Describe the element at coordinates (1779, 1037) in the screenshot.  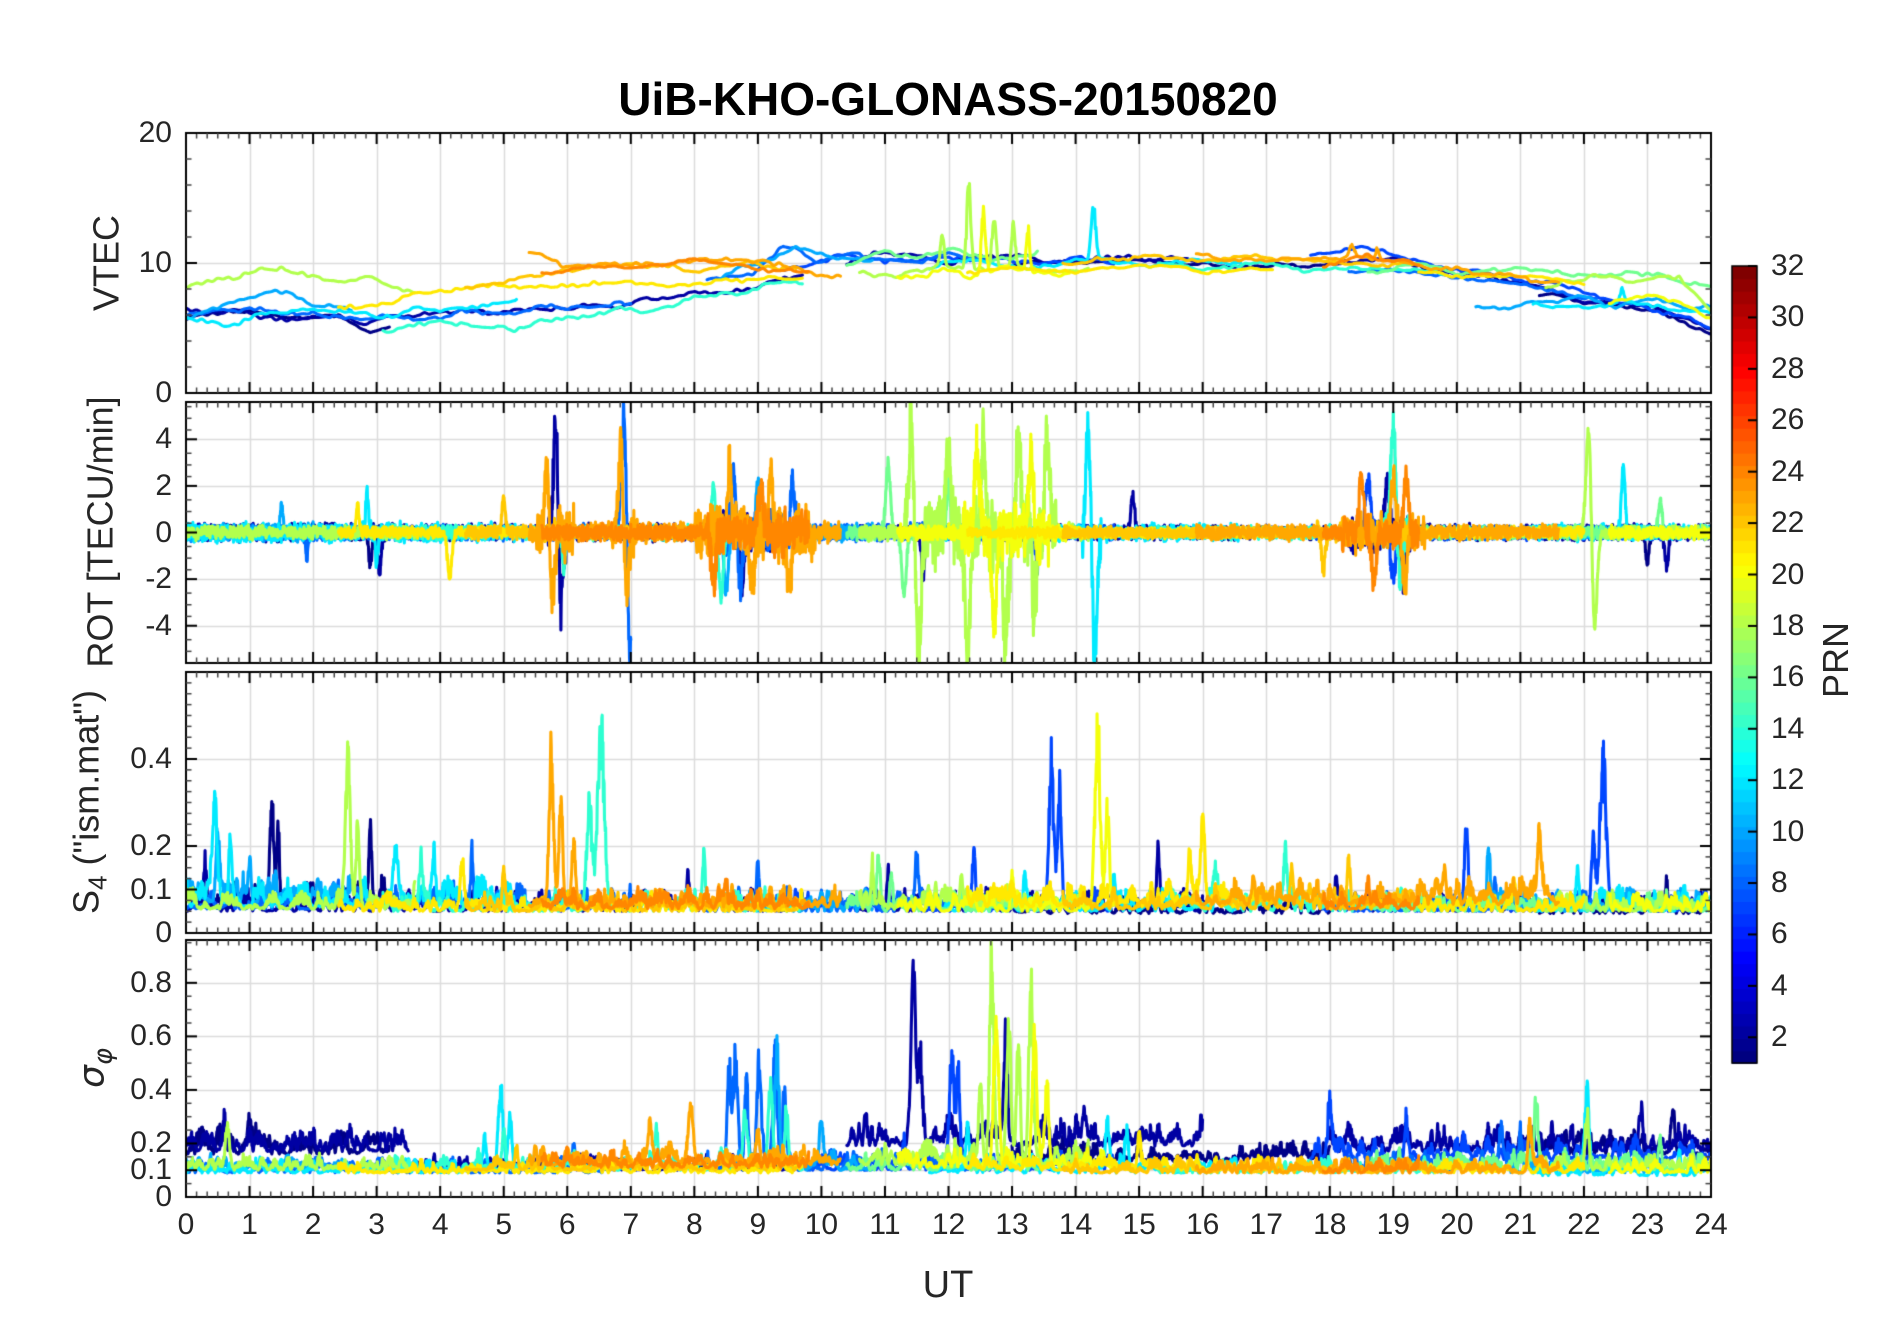
I see `colorbar-tick-label: 2` at that location.